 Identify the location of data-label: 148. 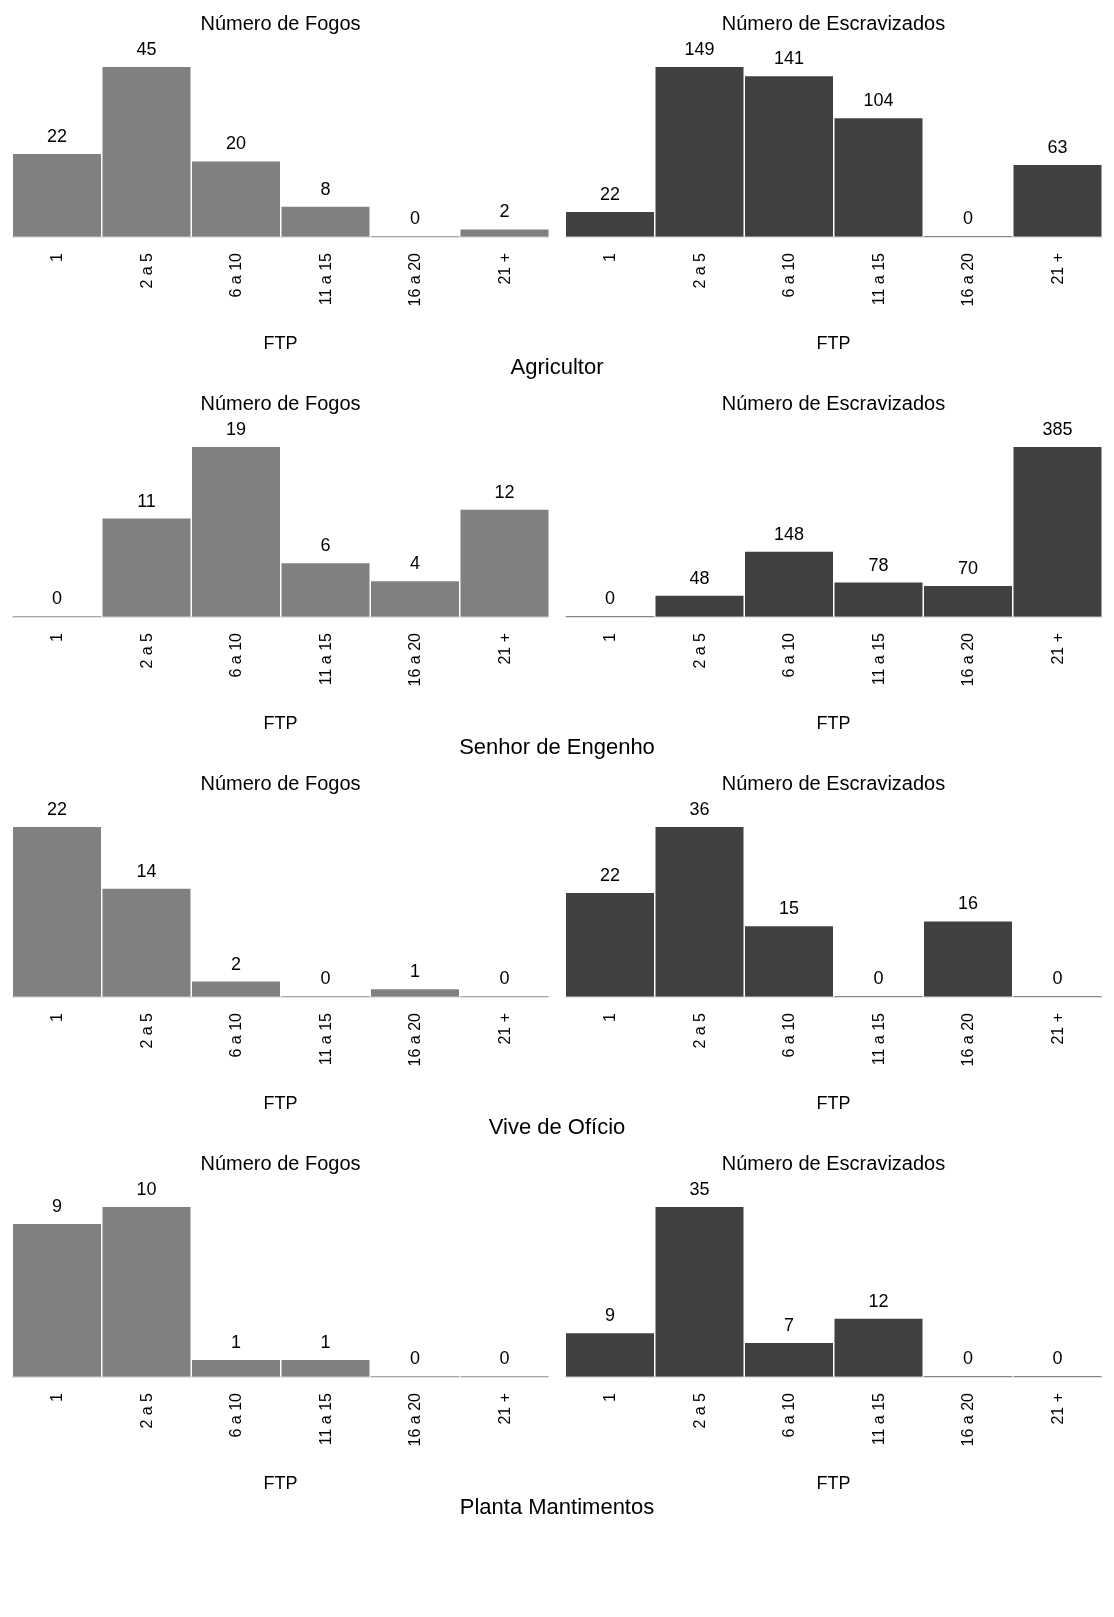
(789, 533).